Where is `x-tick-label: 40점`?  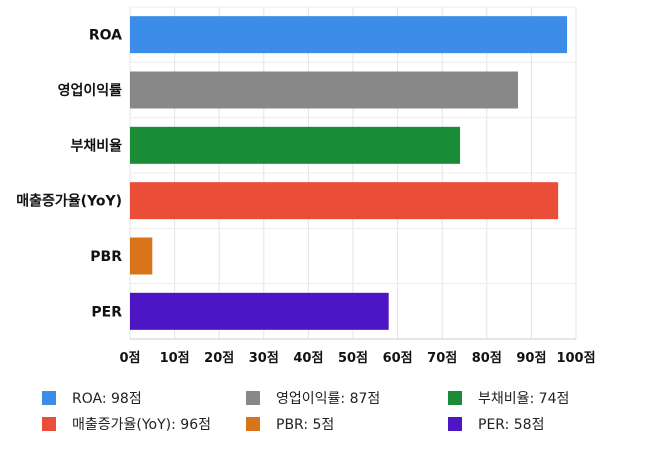
x-tick-label: 40점 is located at coordinates (308, 358).